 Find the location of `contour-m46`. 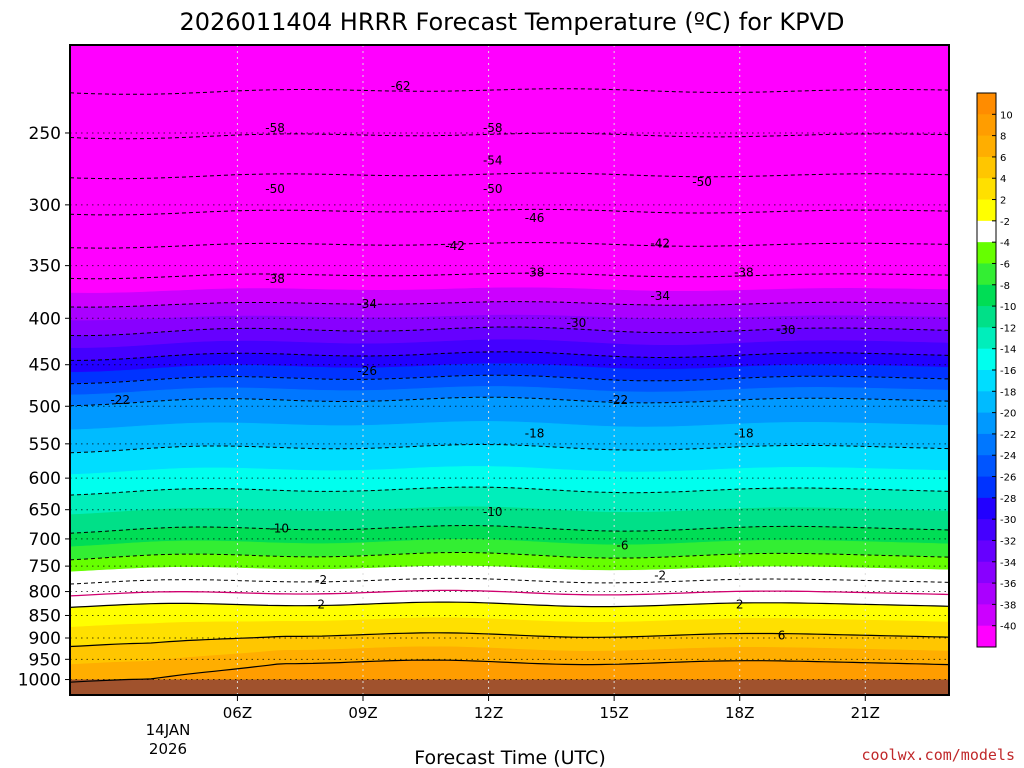

contour-m46 is located at coordinates (509, 245).